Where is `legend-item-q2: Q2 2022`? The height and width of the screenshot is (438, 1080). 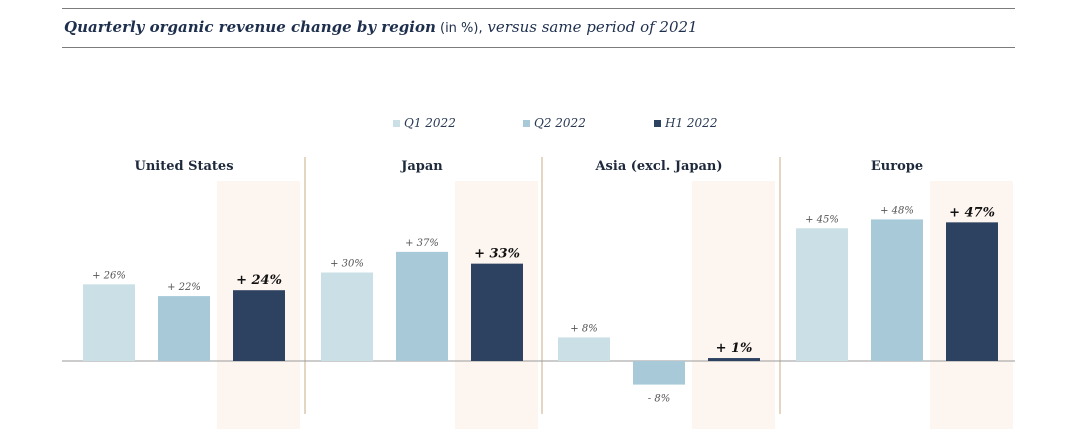 legend-item-q2: Q2 2022 is located at coordinates (554, 123).